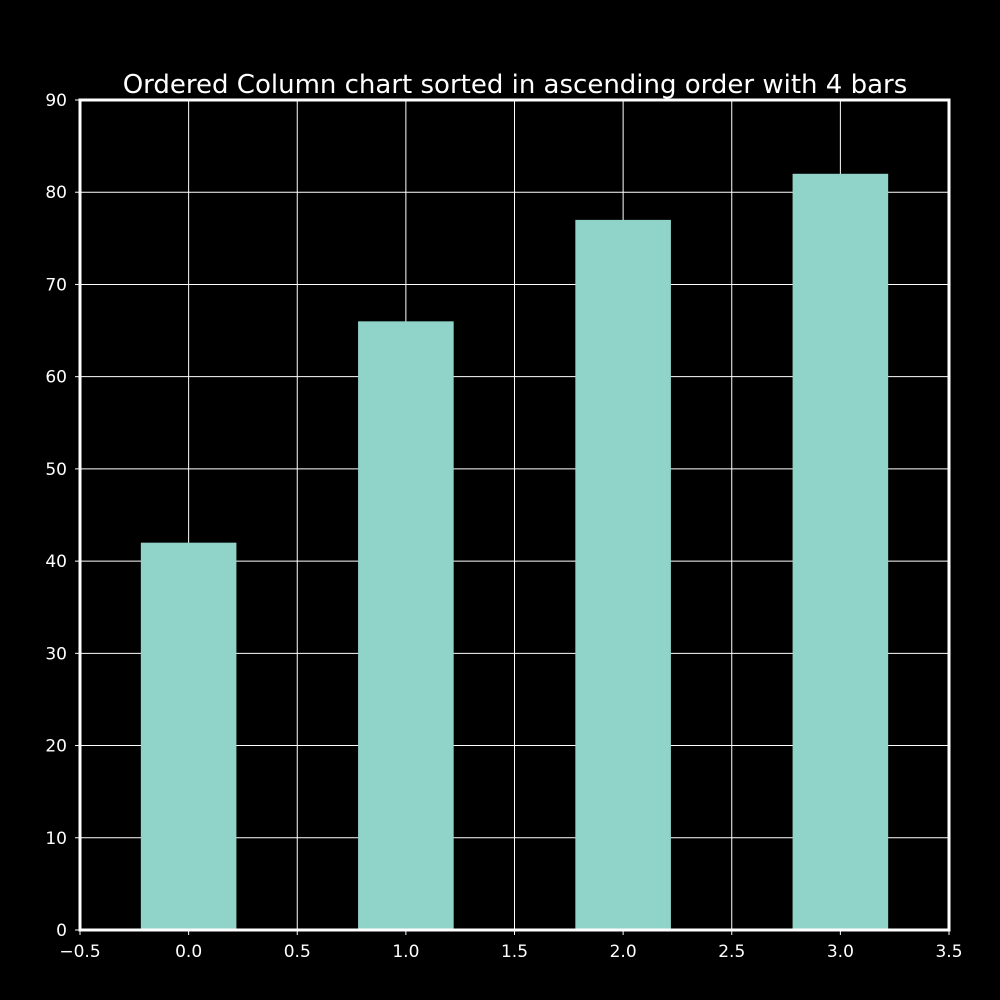 The width and height of the screenshot is (1000, 1000). What do you see at coordinates (731, 952) in the screenshot?
I see `x-tick-label: 2.5` at bounding box center [731, 952].